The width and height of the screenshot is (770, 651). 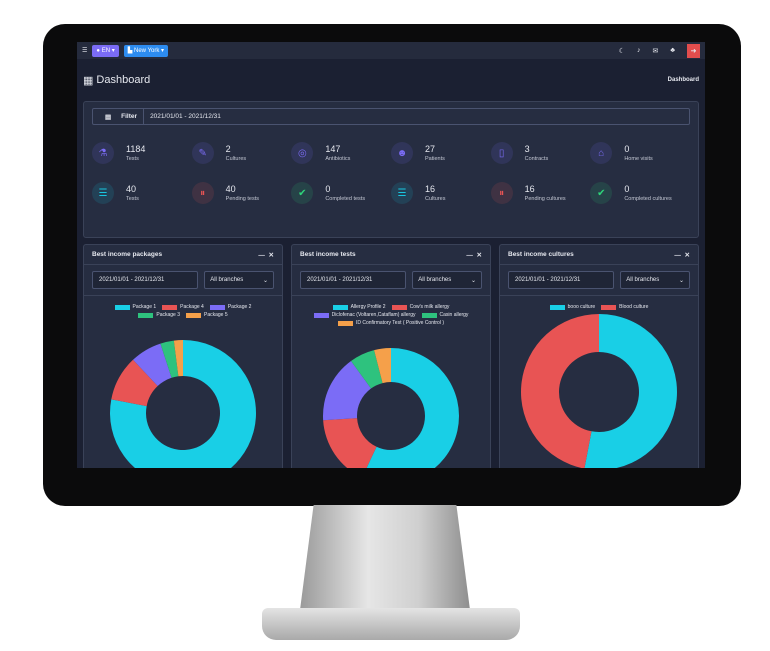 I want to click on slice-casin-allergy, so click(x=367, y=369).